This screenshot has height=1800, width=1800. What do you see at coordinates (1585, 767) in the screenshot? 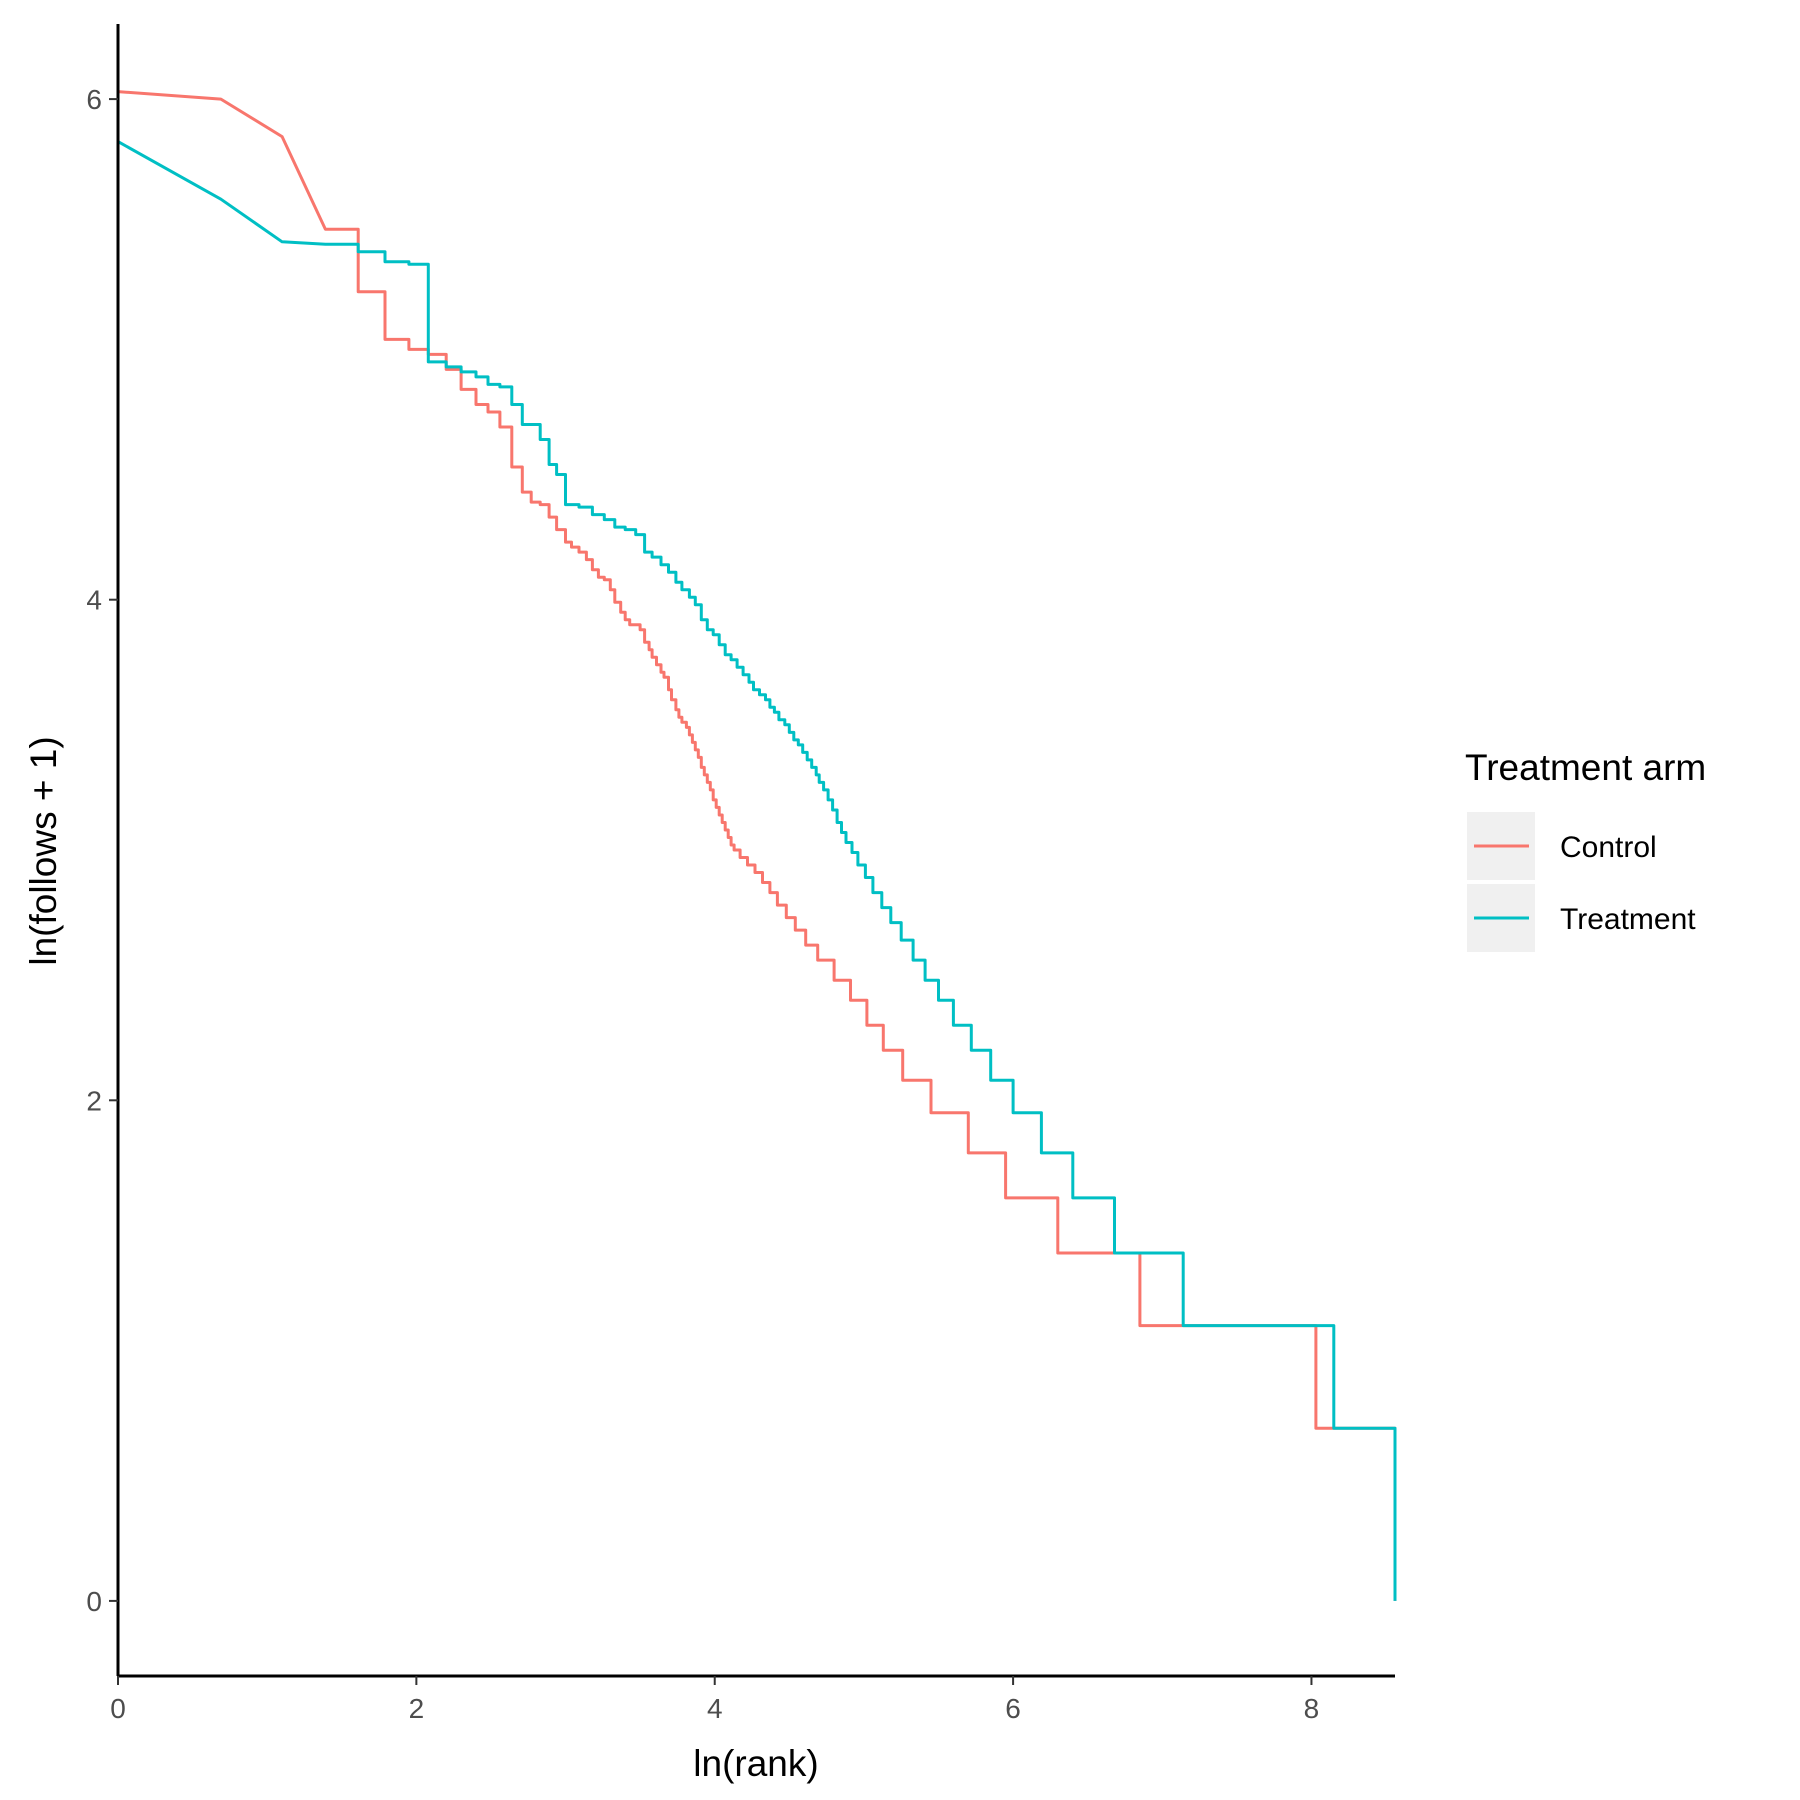
I see `legend-title: Treatment arm` at bounding box center [1585, 767].